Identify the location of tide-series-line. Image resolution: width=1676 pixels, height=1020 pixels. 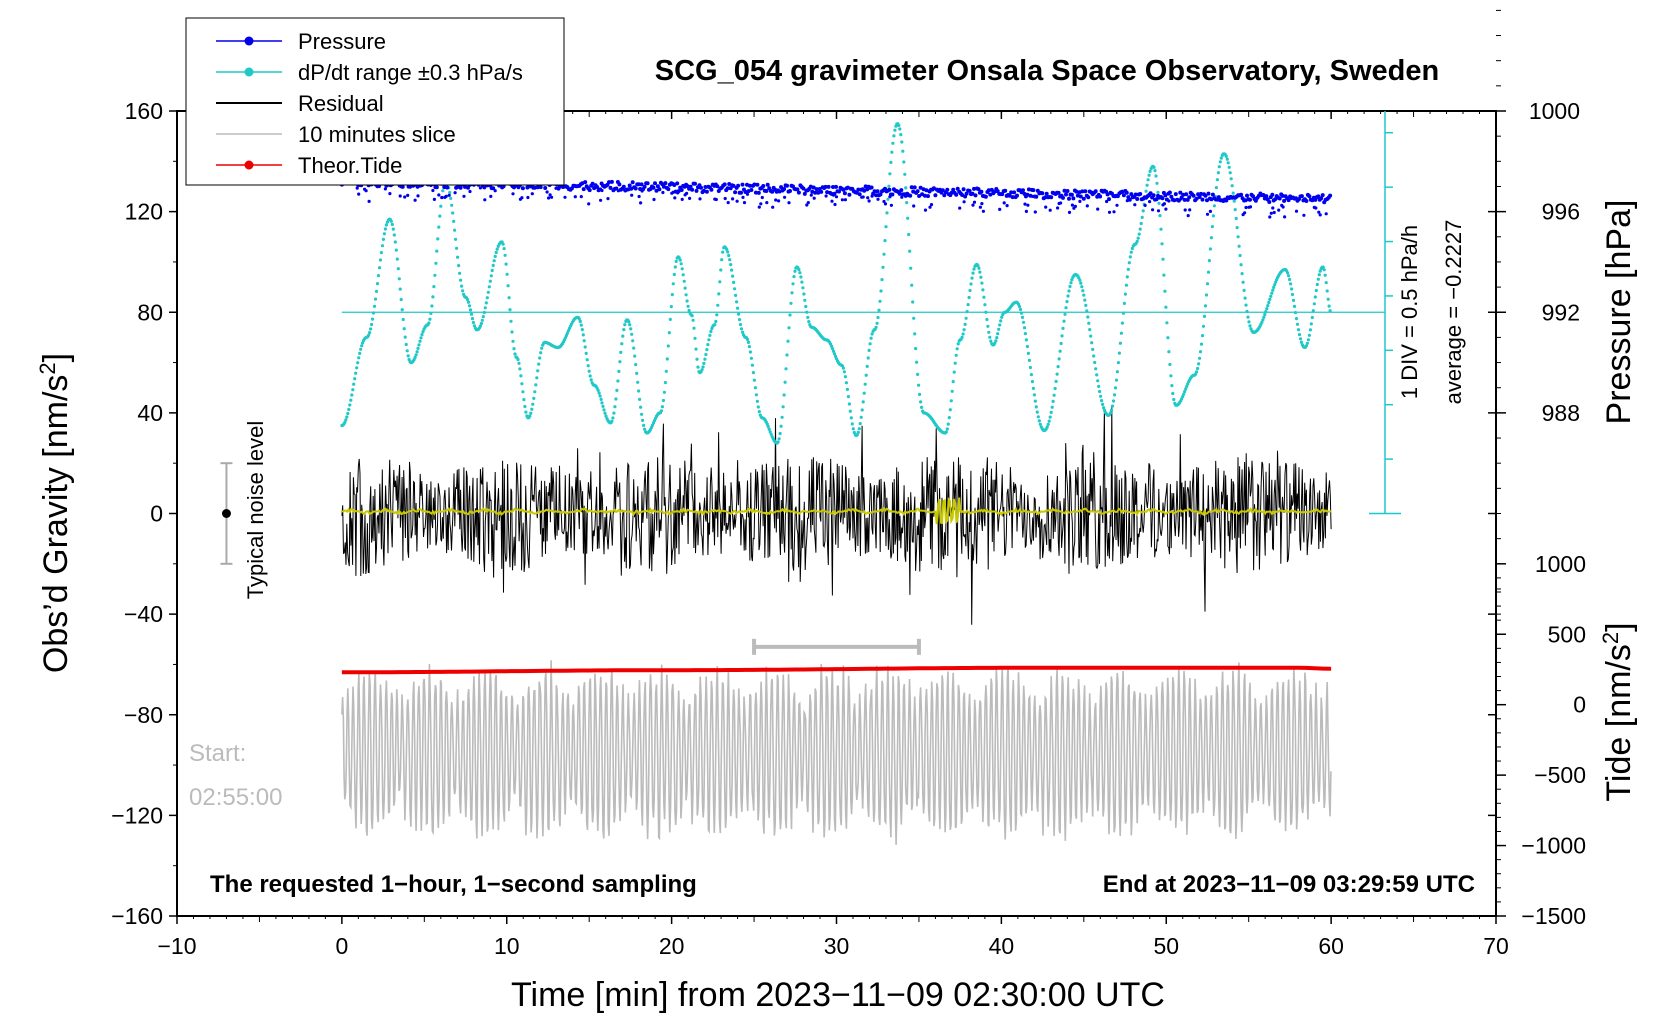
(836, 670).